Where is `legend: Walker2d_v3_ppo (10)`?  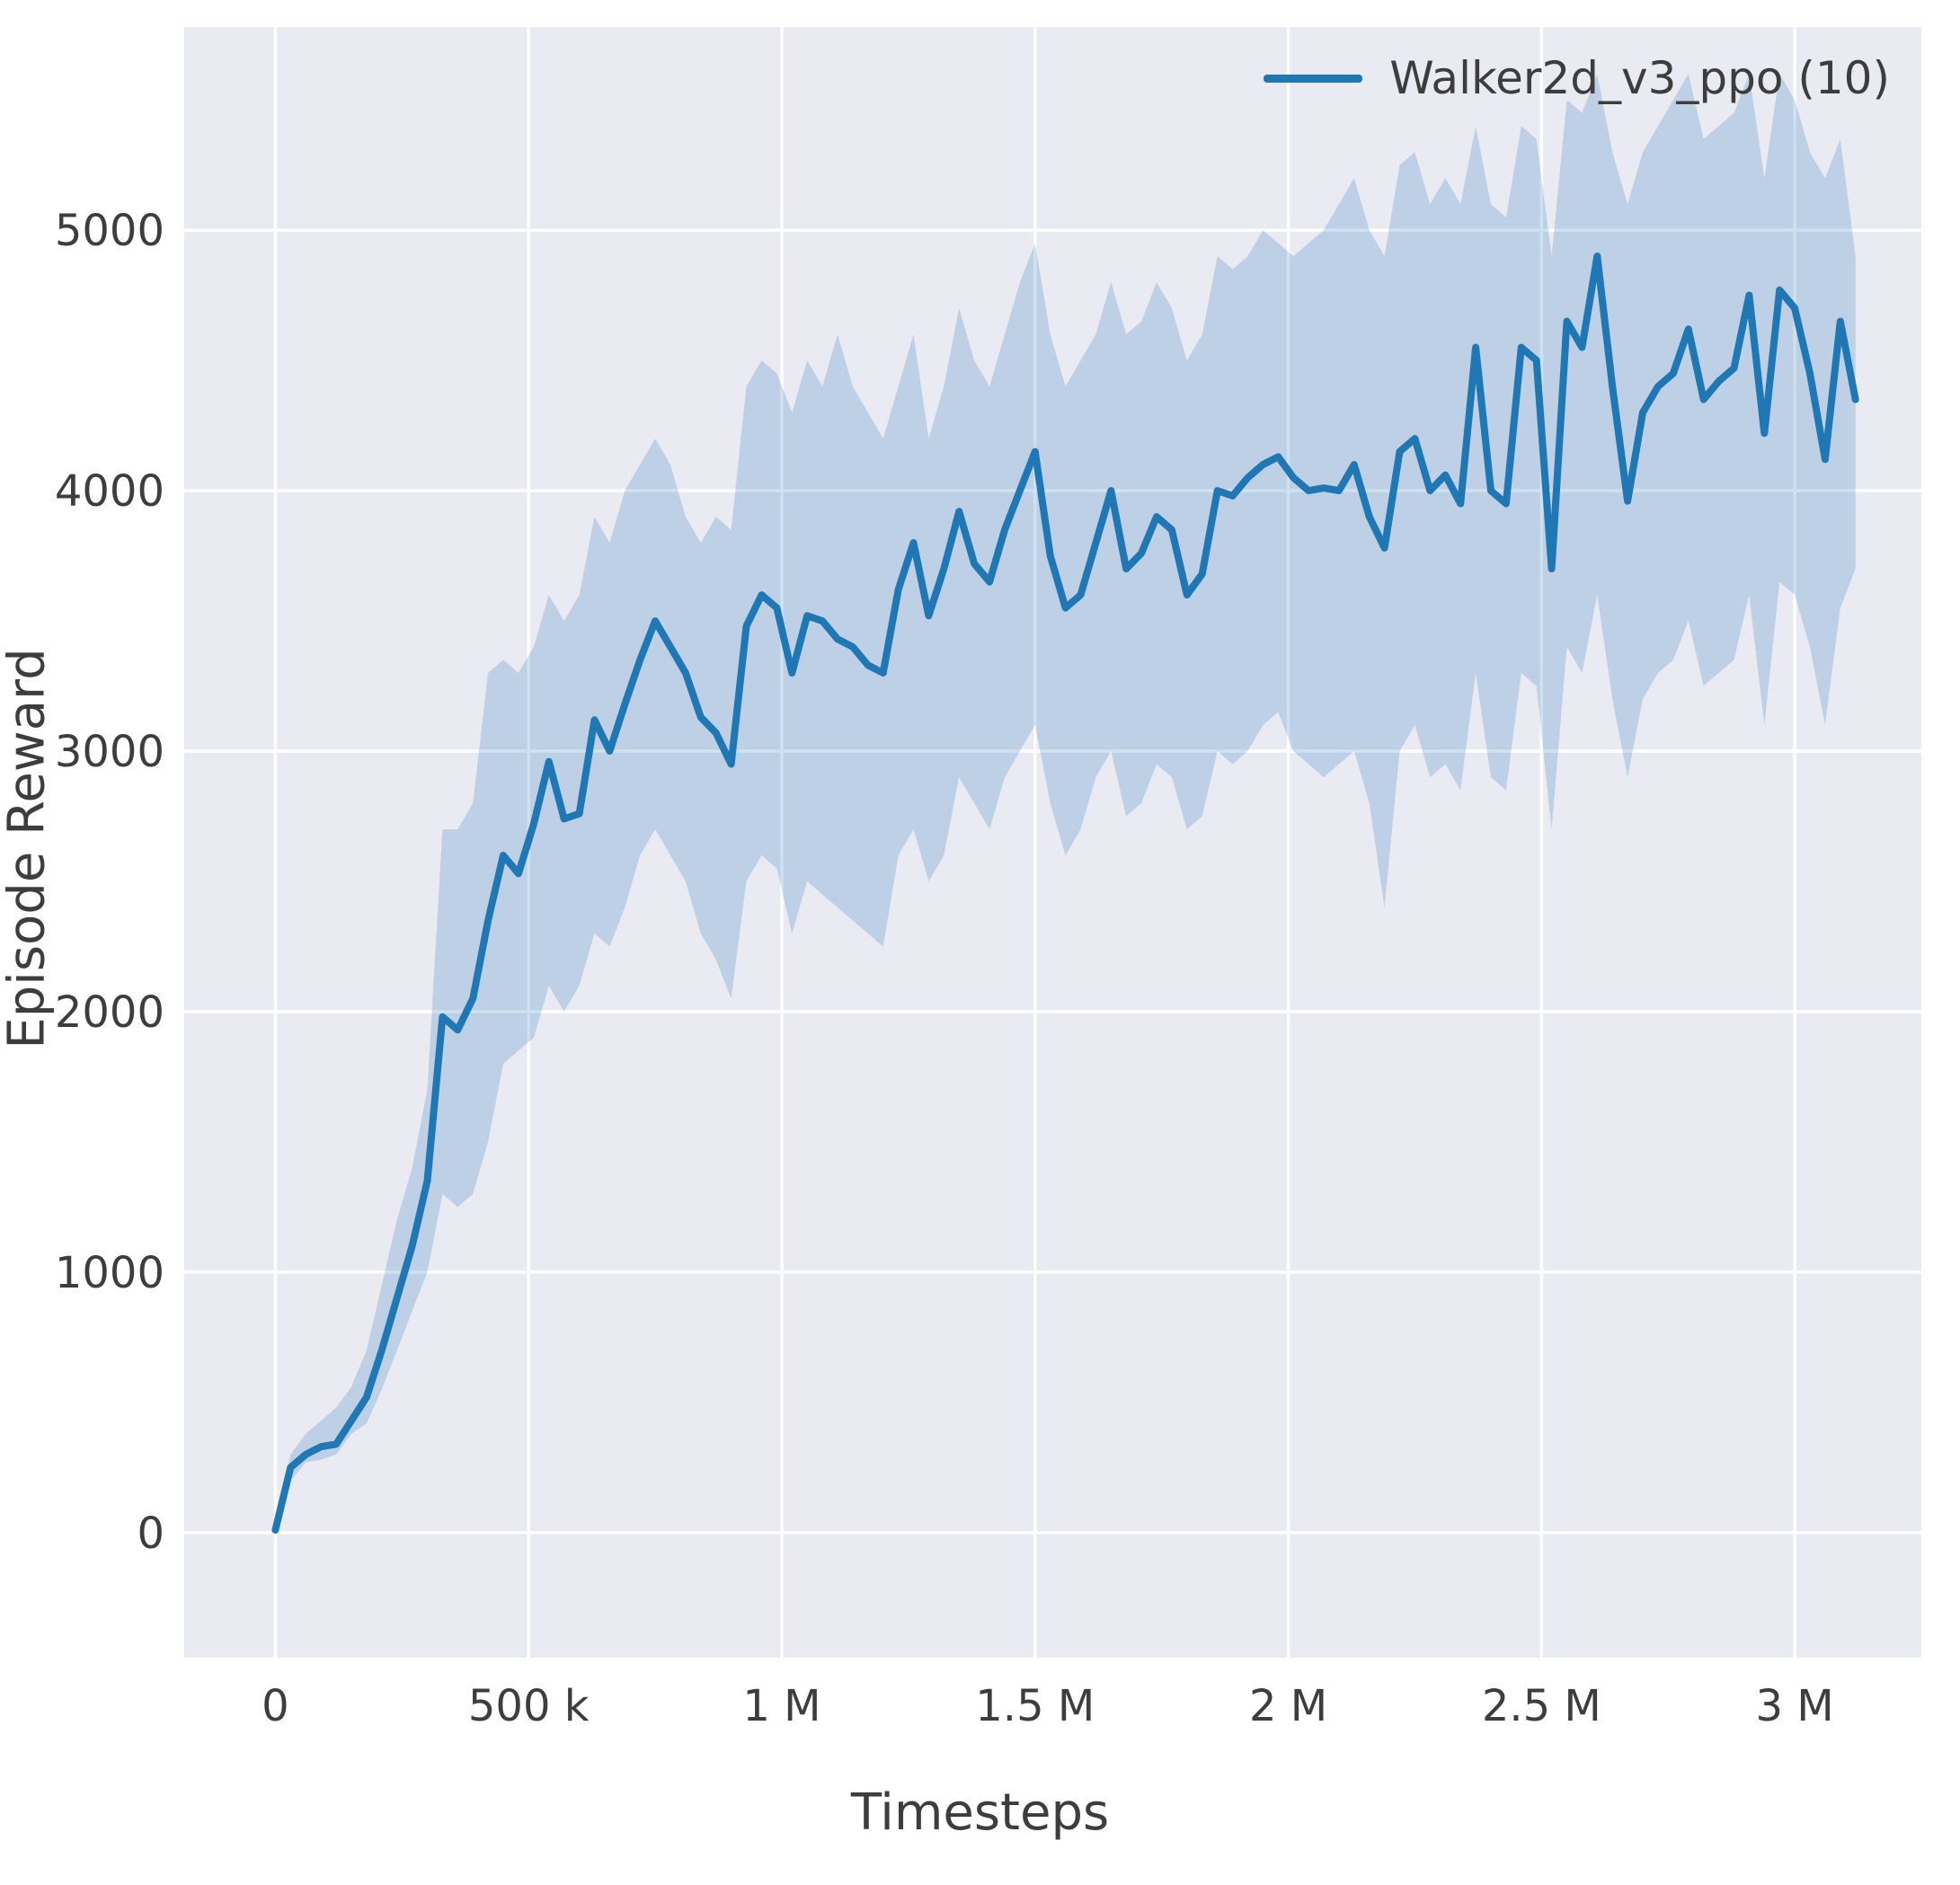
legend: Walker2d_v3_ppo (10) is located at coordinates (1577, 78).